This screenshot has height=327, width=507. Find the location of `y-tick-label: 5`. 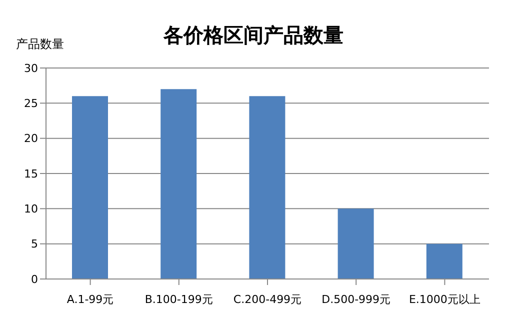

y-tick-label: 5 is located at coordinates (34, 244).